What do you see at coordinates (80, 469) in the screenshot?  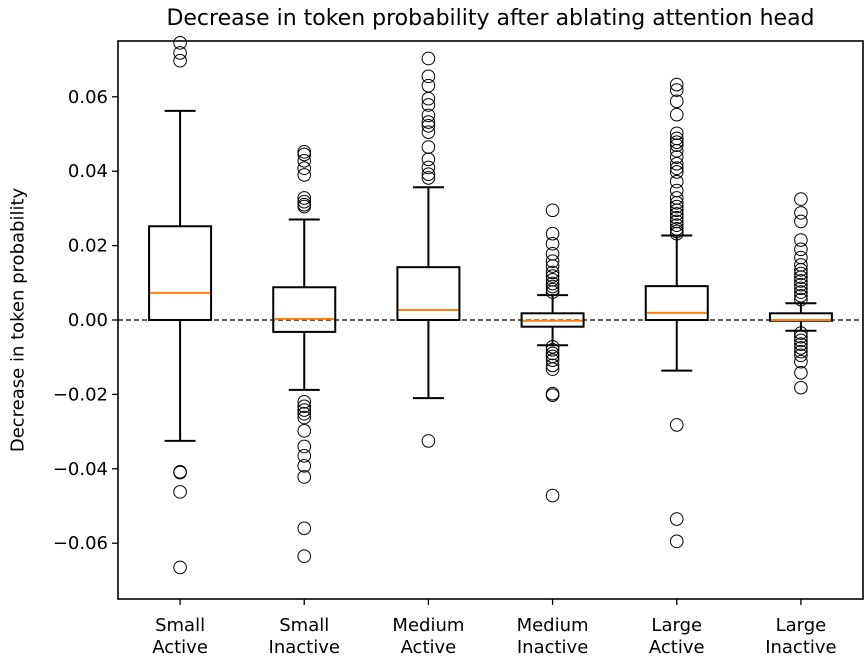 I see `y-tick-label: −0.04` at bounding box center [80, 469].